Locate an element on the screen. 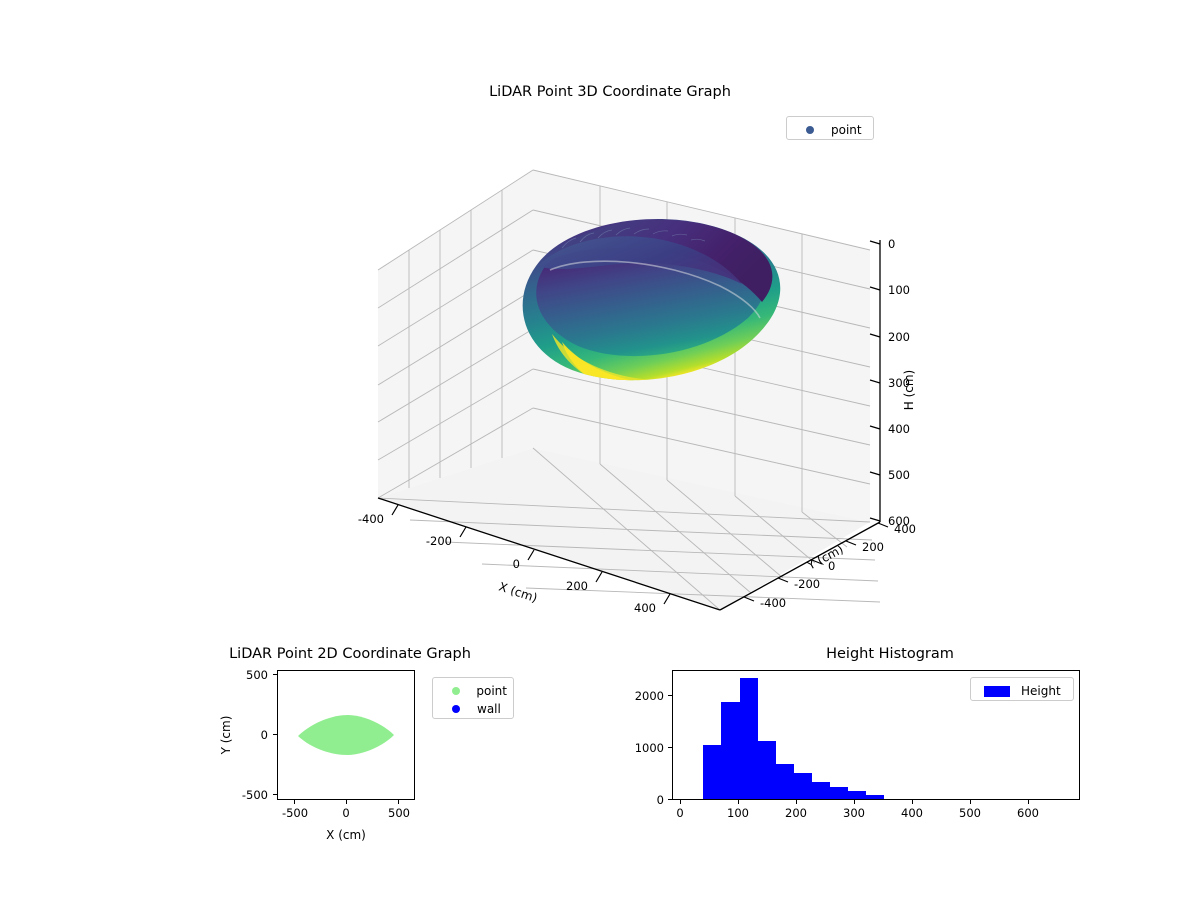  xtick-2d-500: 500 is located at coordinates (399, 813).